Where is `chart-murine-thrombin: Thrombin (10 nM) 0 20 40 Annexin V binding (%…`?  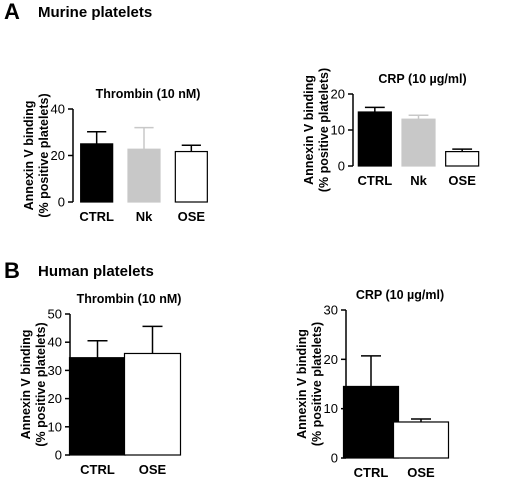 chart-murine-thrombin: Thrombin (10 nM) 0 20 40 Annexin V binding (%… is located at coordinates (115, 155).